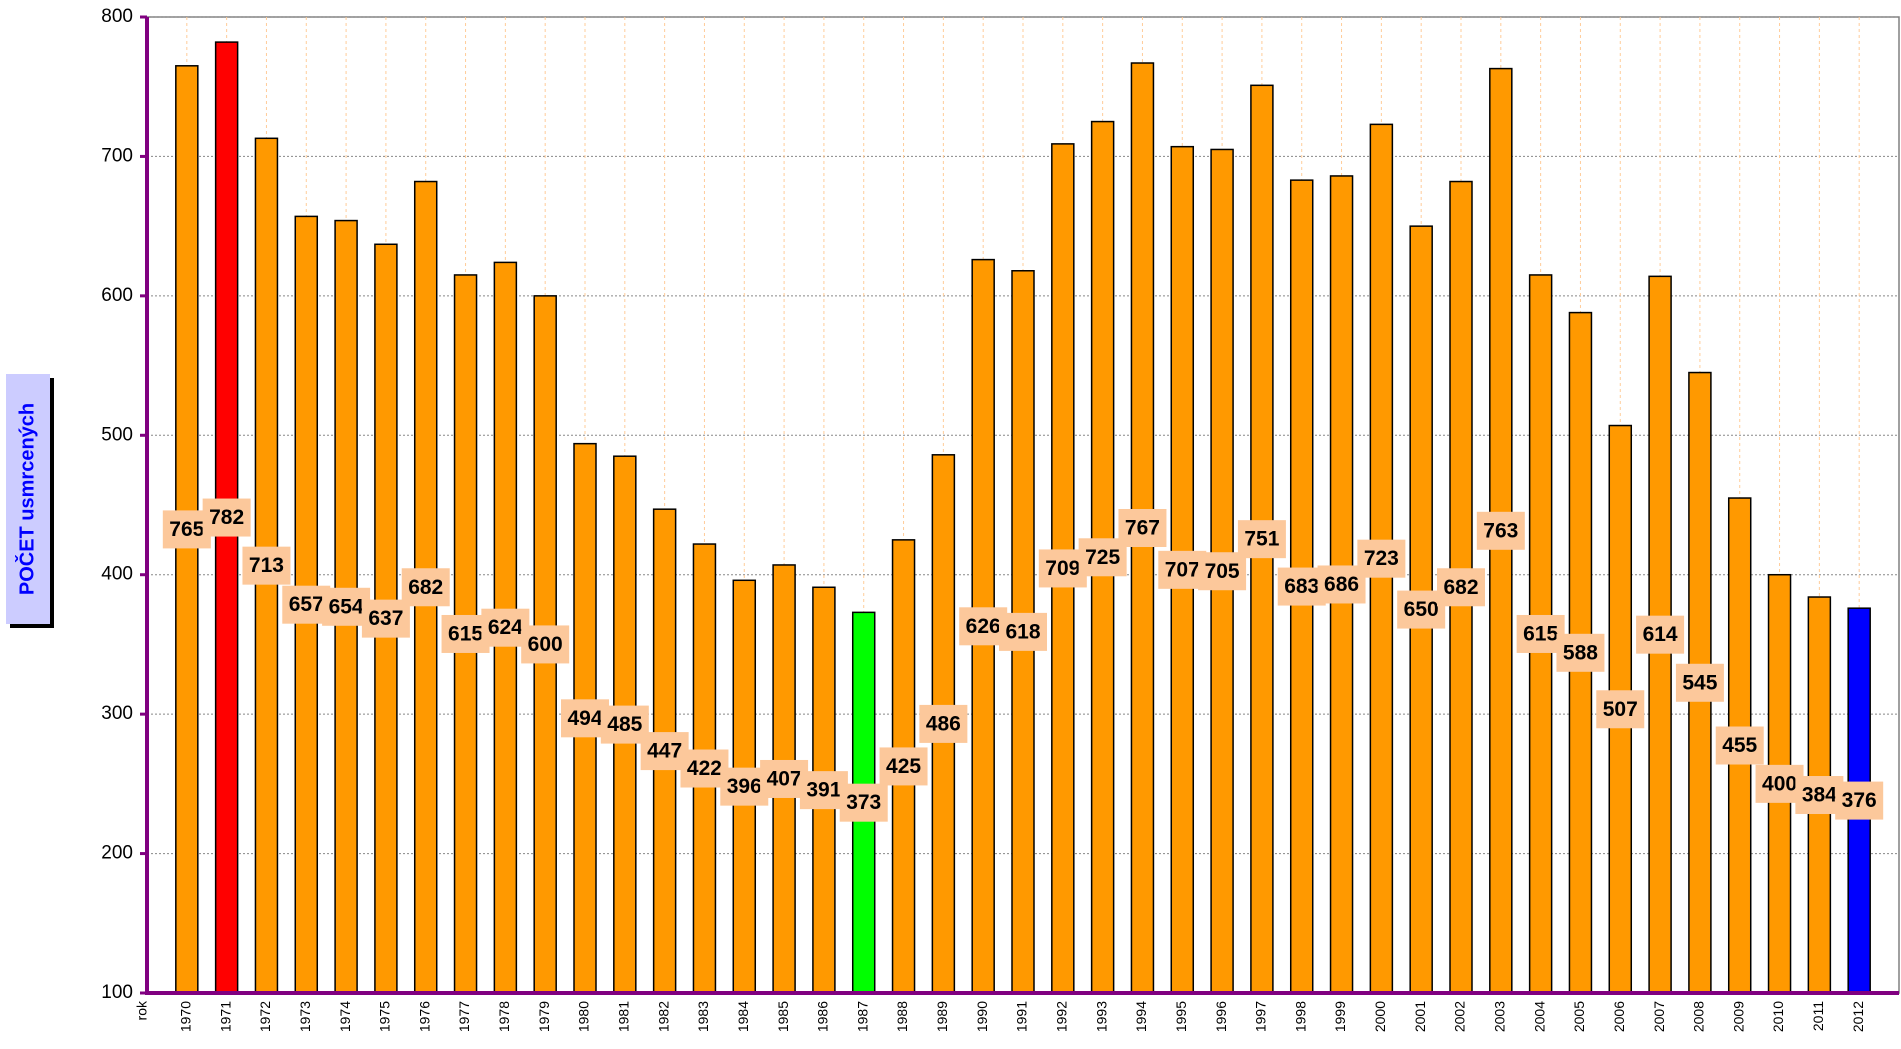 The image size is (1901, 1049). I want to click on x-tick-label: 2009, so click(1738, 1016).